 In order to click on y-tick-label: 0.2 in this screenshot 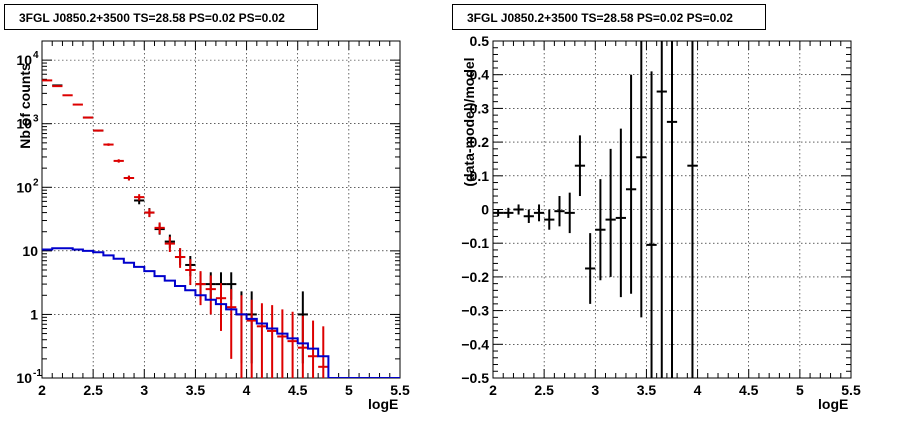, I will do `click(480, 142)`.